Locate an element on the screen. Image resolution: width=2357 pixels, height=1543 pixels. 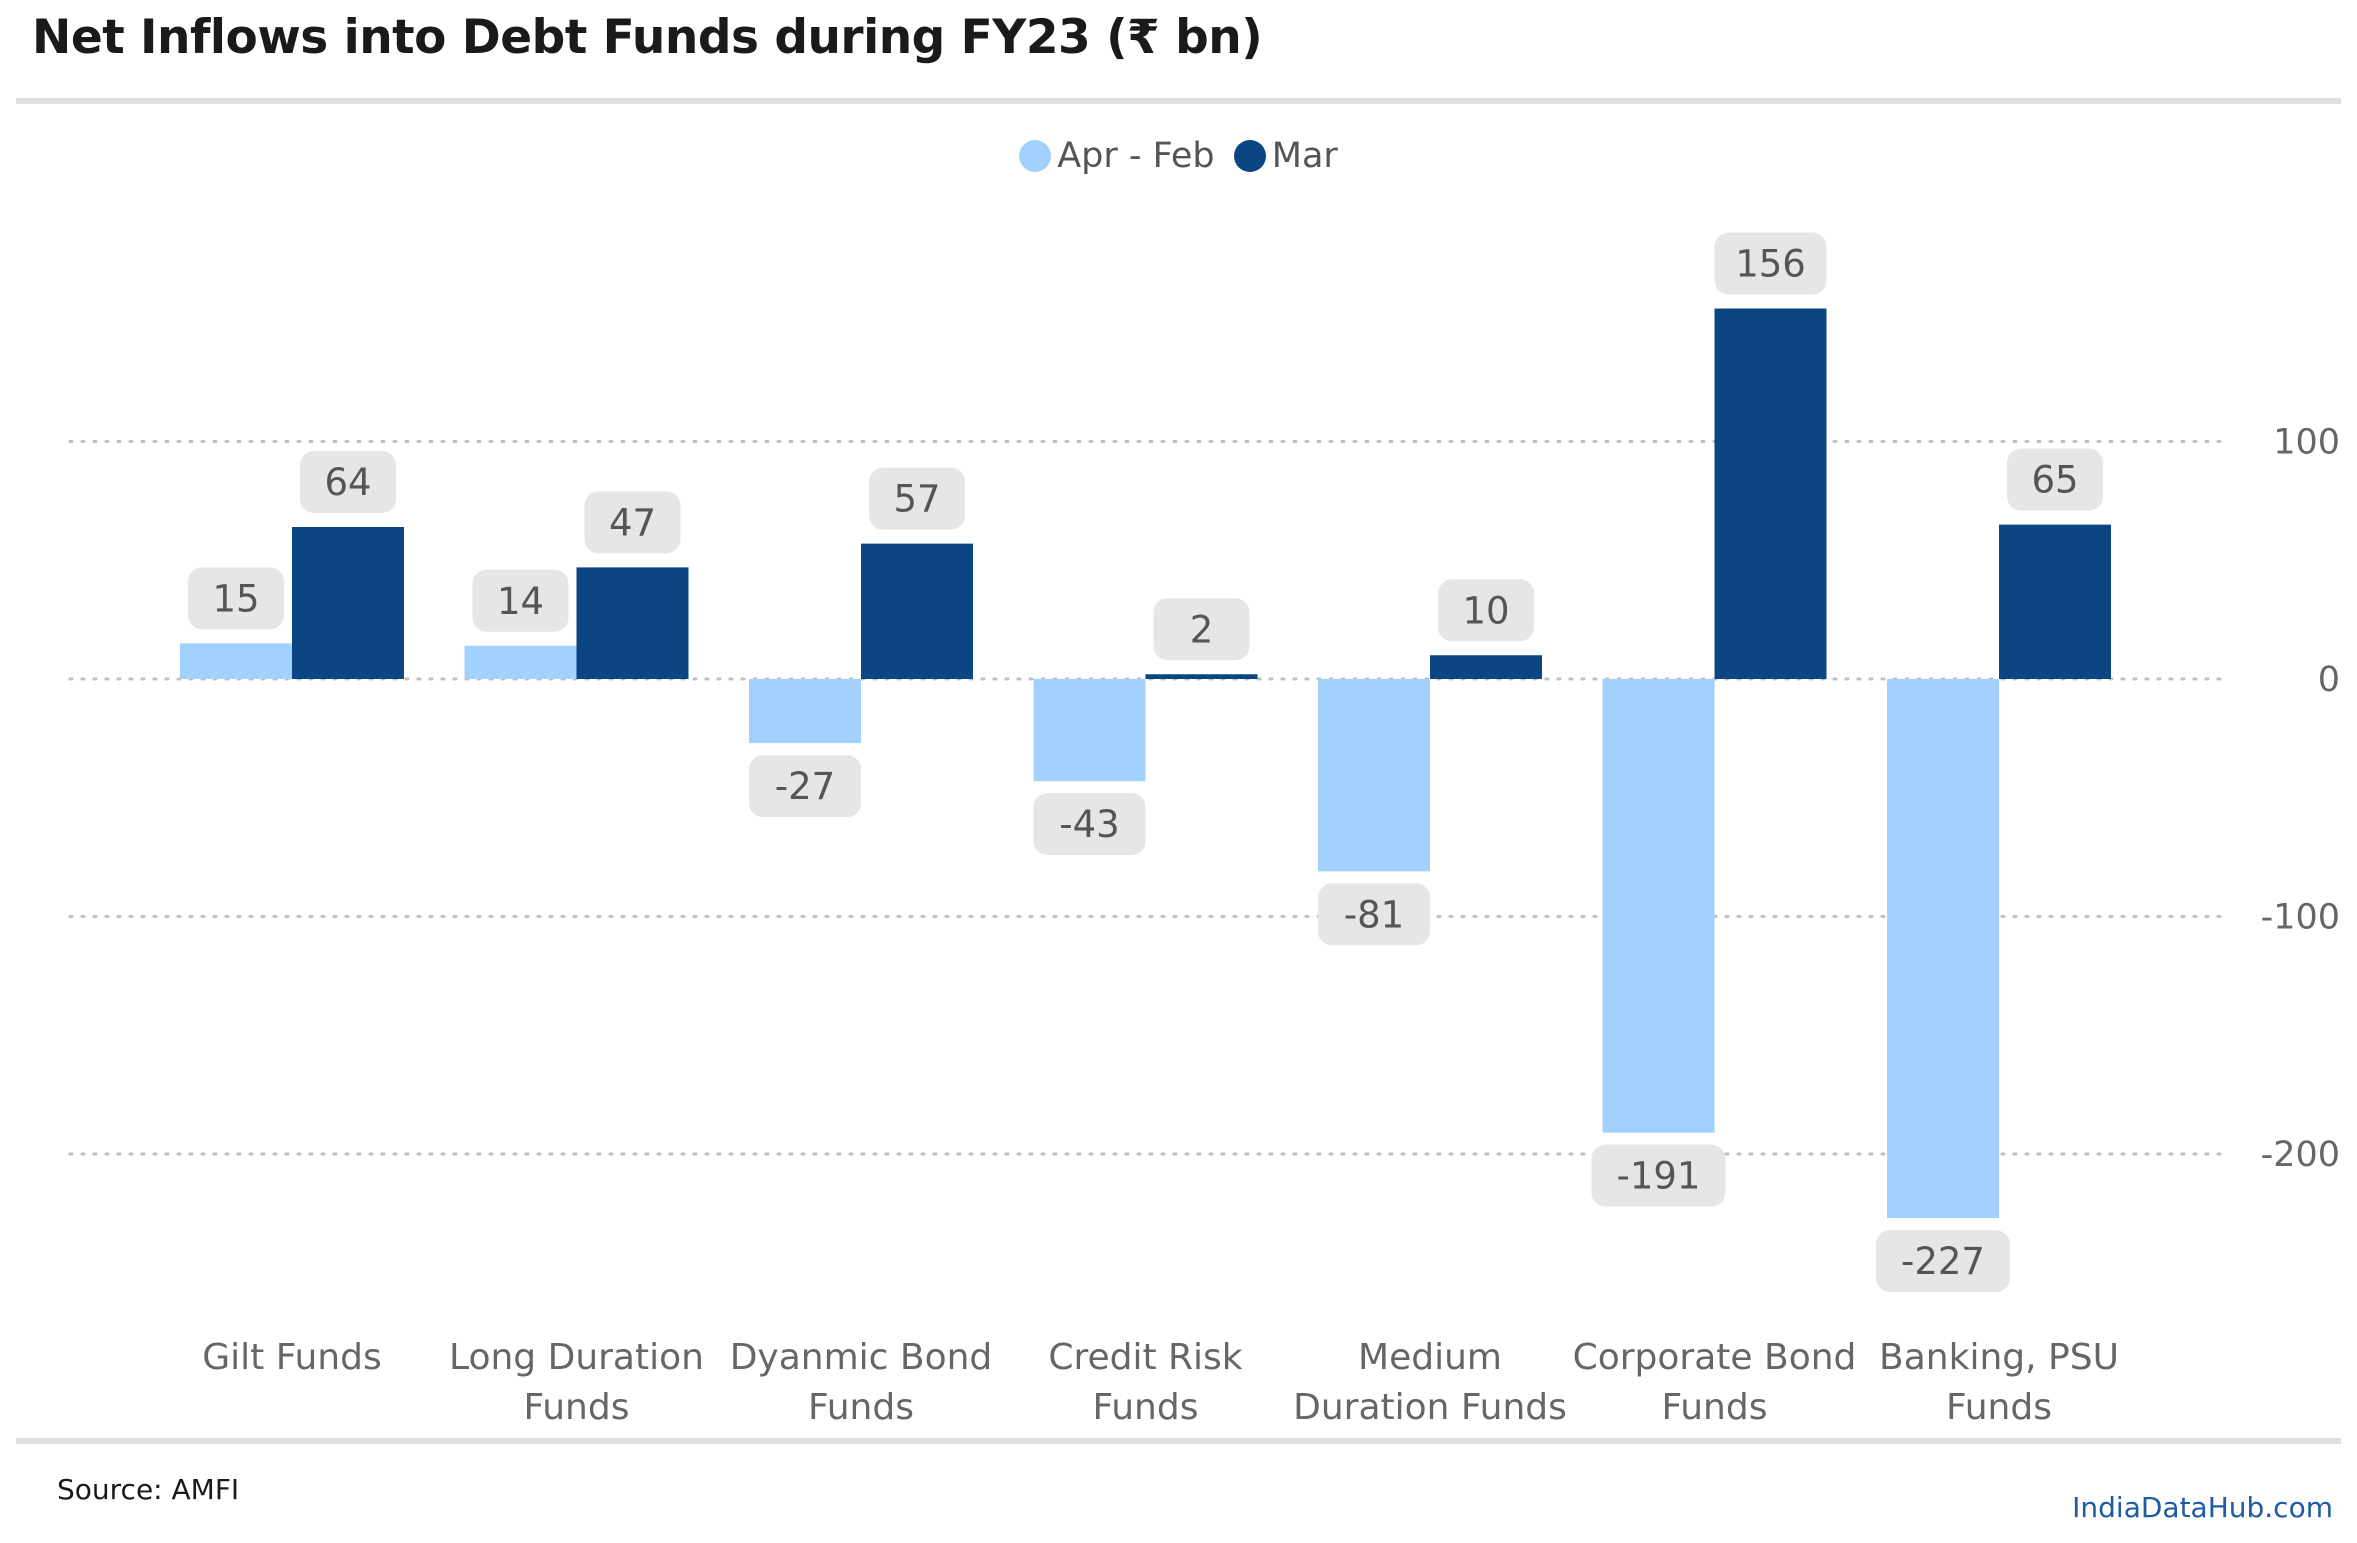
data-label: -227 is located at coordinates (1943, 1261).